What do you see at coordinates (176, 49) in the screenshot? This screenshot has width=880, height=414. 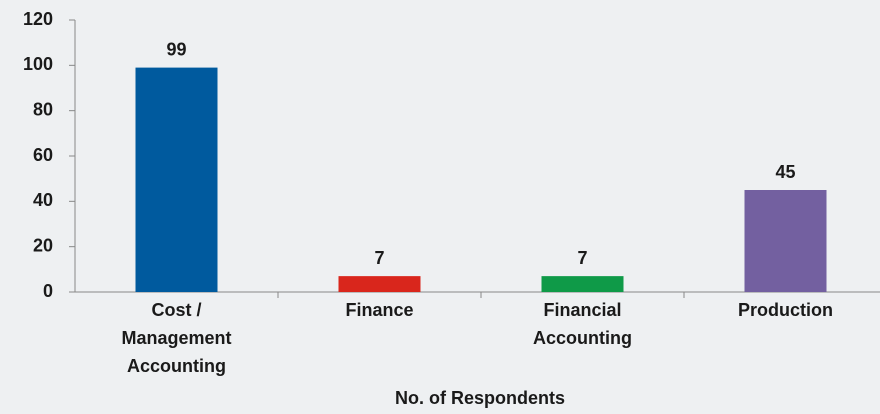 I see `data-label: 99` at bounding box center [176, 49].